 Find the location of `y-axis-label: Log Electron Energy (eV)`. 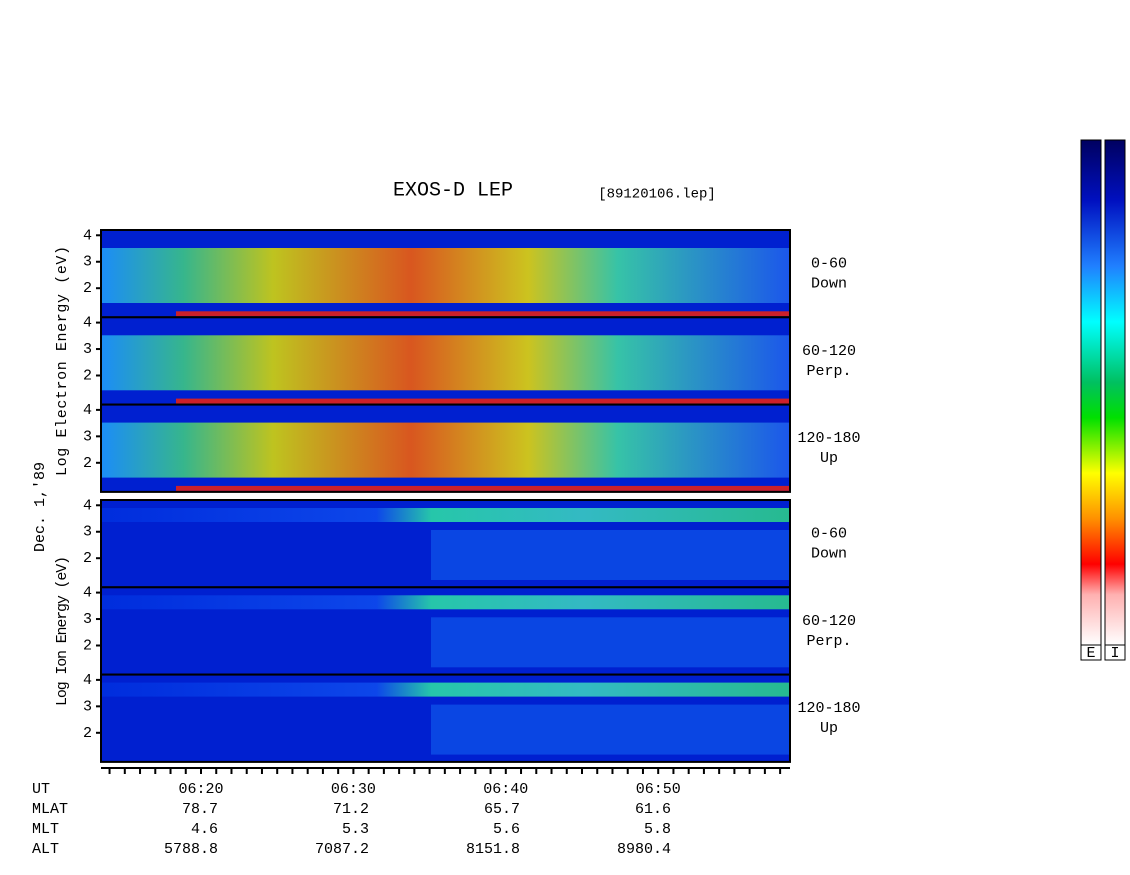

y-axis-label: Log Electron Energy (eV) is located at coordinates (62, 361).